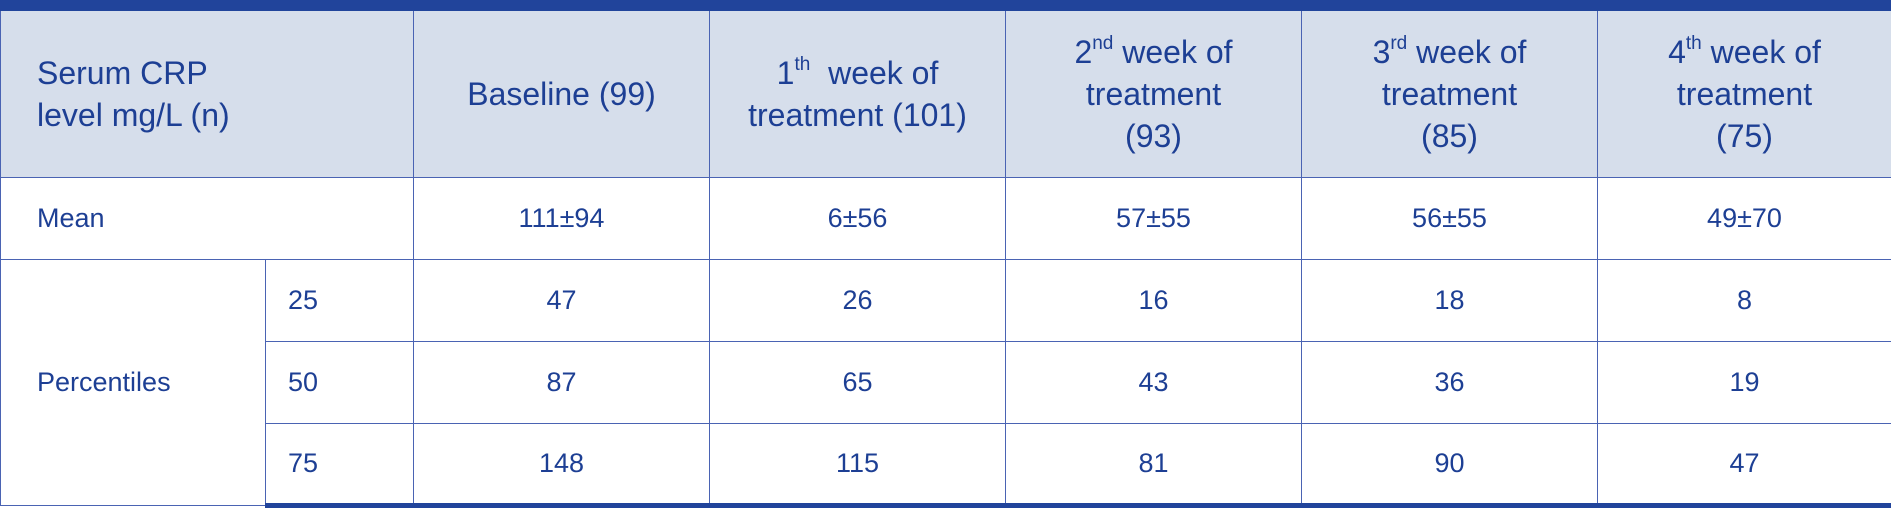 The image size is (1891, 517). Describe the element at coordinates (1744, 382) in the screenshot. I see `table-cell: 19` at that location.